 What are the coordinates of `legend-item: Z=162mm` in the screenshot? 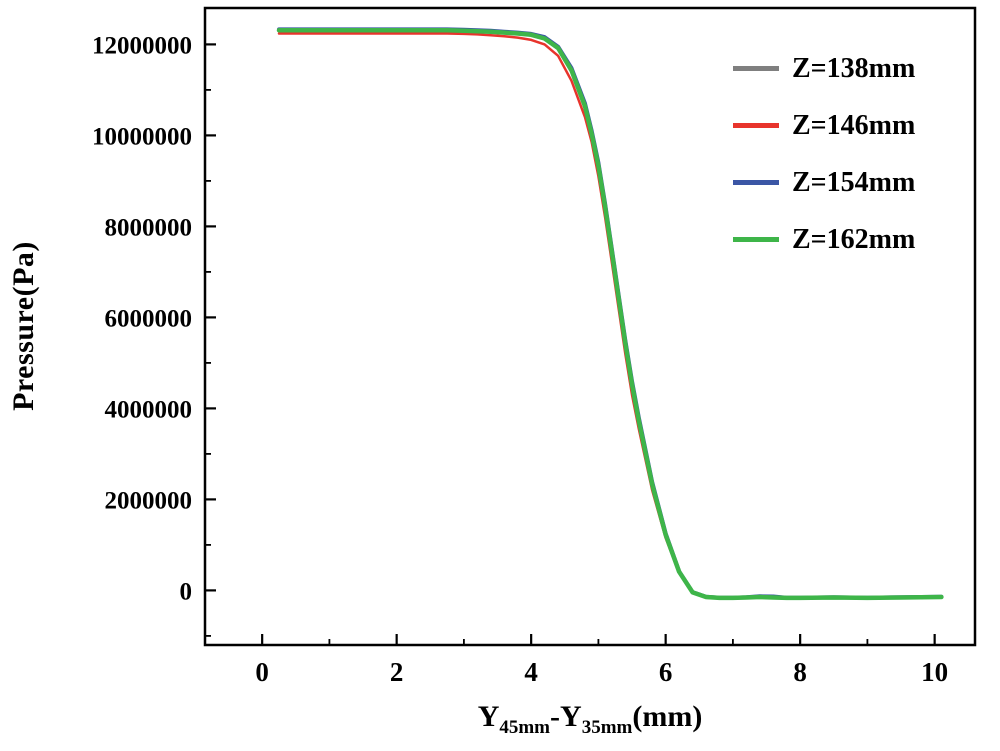 It's located at (824, 239).